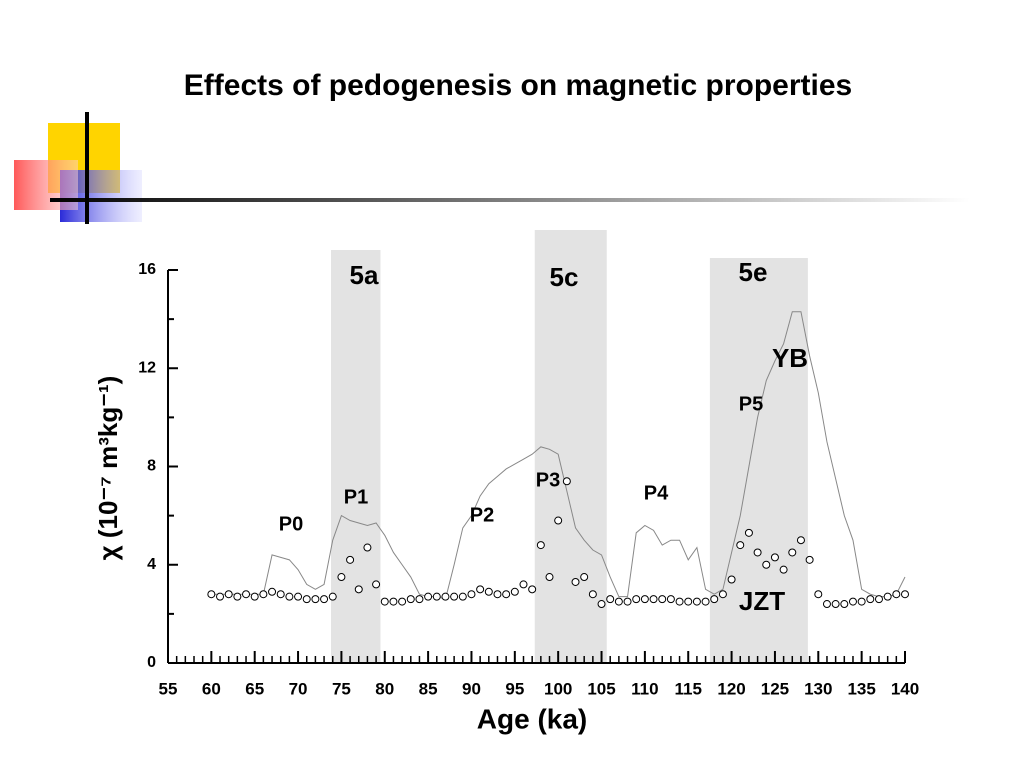 This screenshot has width=1024, height=773. Describe the element at coordinates (151, 564) in the screenshot. I see `y-tick-label: 4` at that location.